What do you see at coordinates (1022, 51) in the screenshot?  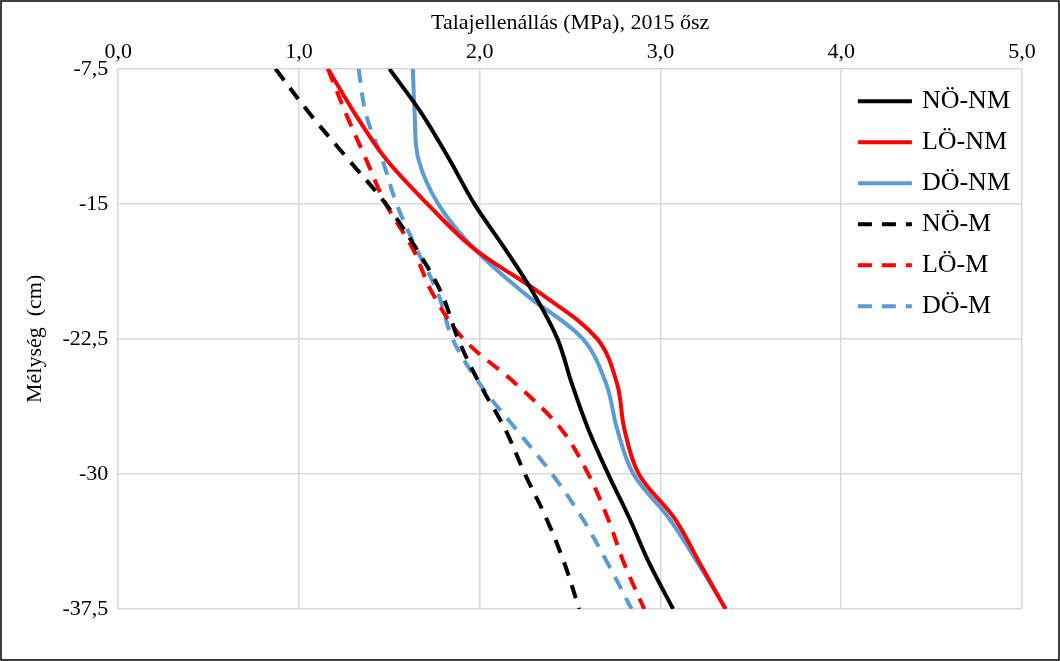 I see `x-tick-label: 5,0` at bounding box center [1022, 51].